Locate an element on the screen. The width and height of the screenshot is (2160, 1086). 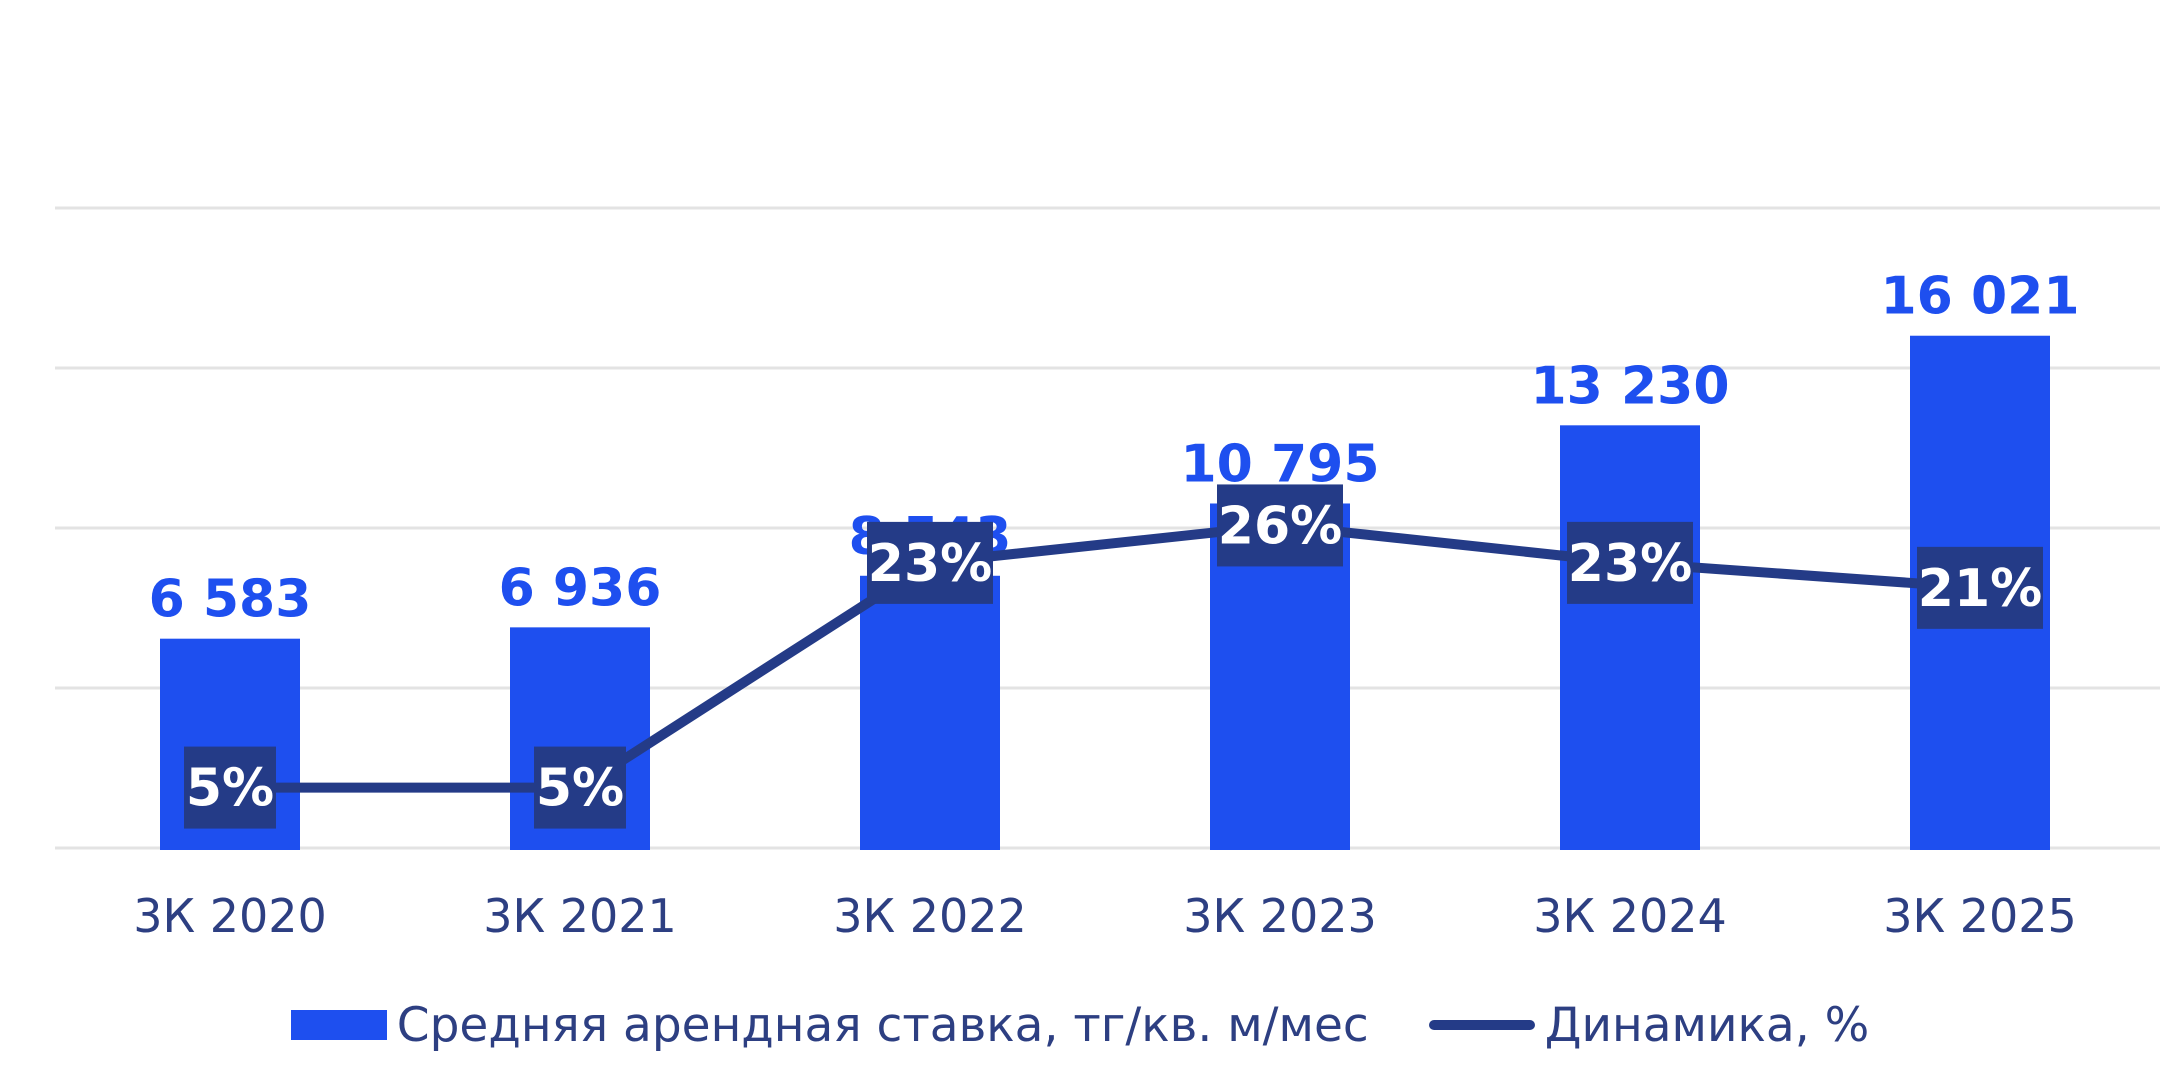
line-value-label-2: 23% is located at coordinates (930, 564).